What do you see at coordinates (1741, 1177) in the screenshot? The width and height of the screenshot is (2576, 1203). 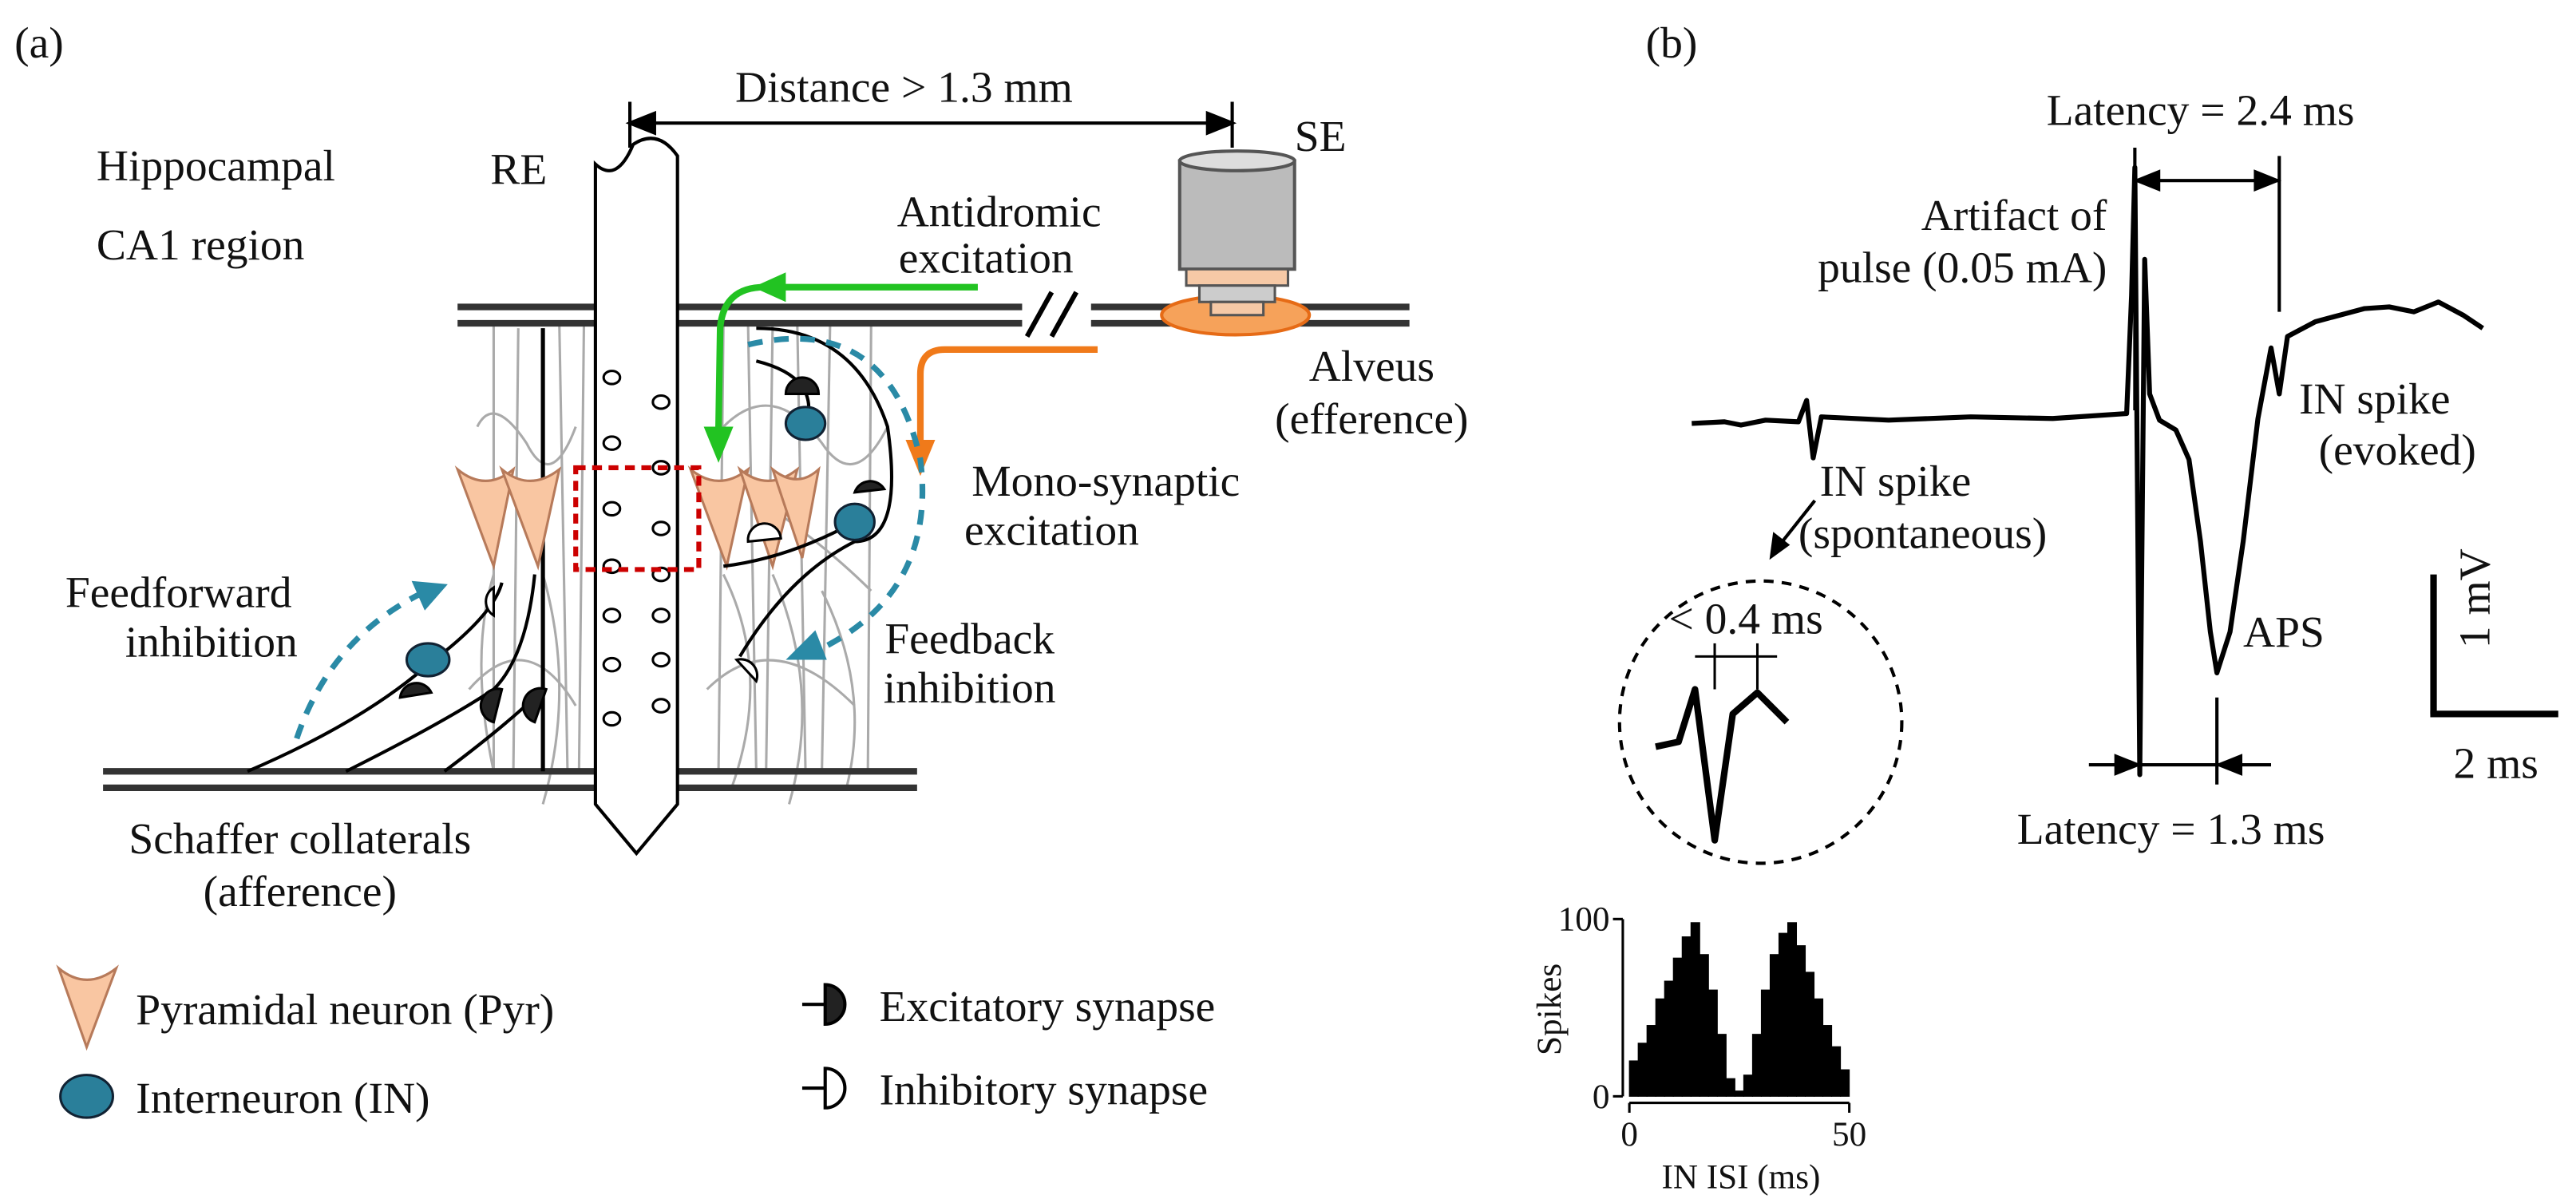 I see `x-axis-label: IN ISI (ms)` at bounding box center [1741, 1177].